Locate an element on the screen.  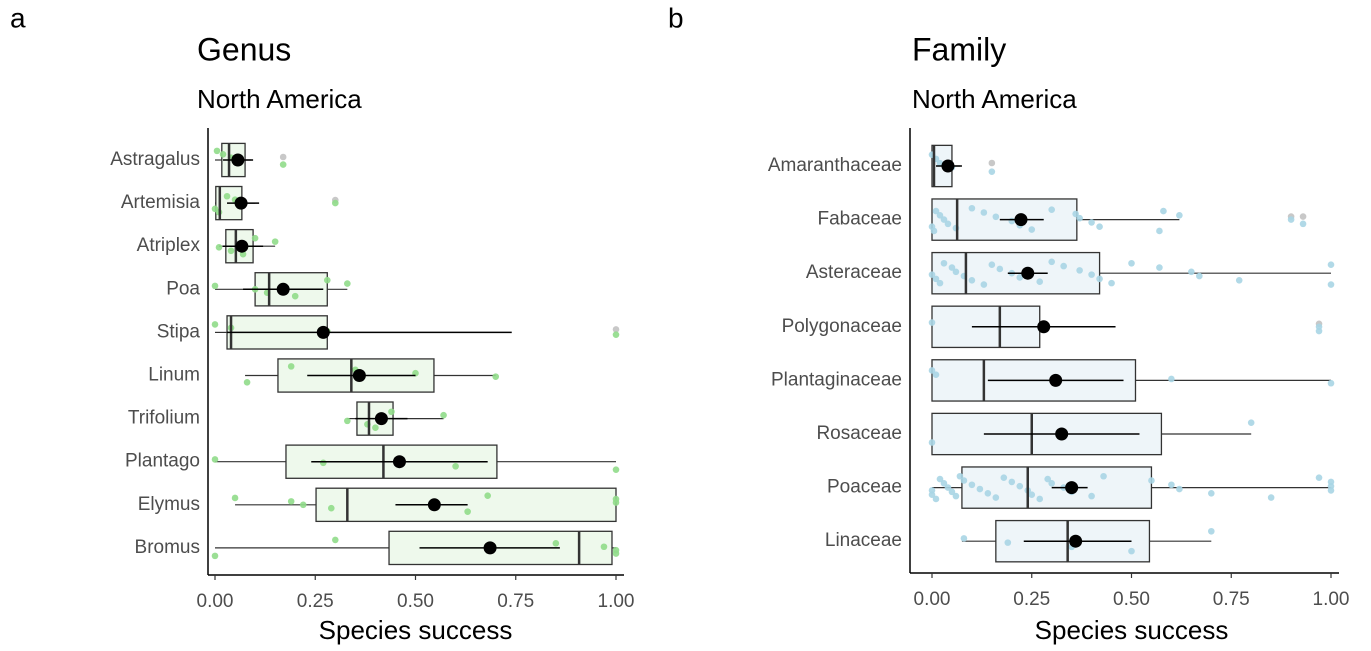
x-tick-label: 0.75 is located at coordinates (1231, 599).